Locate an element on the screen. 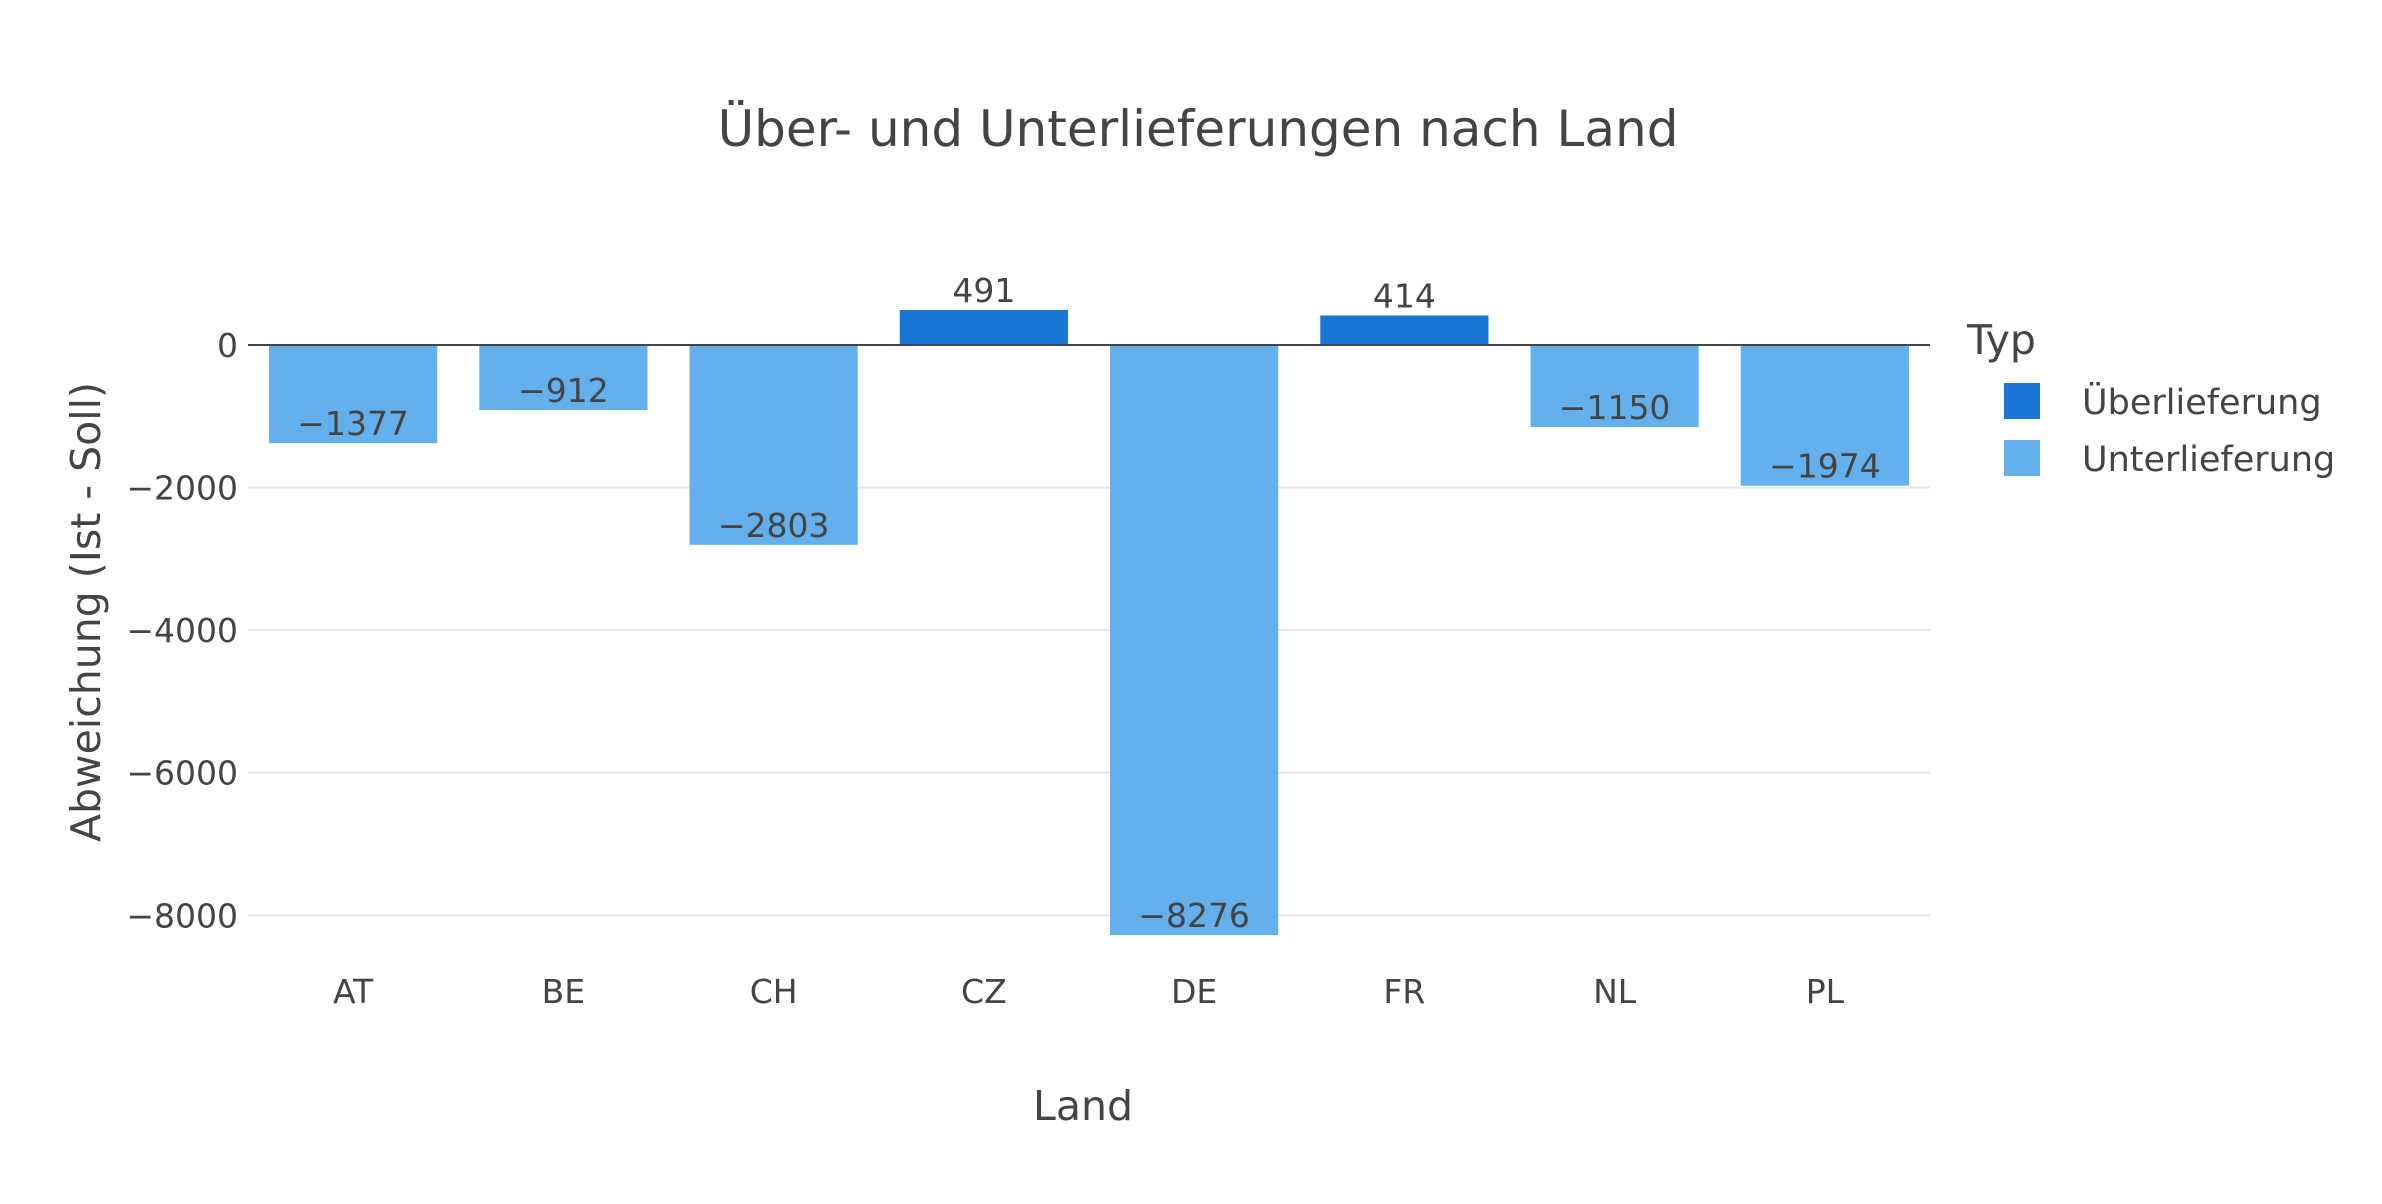 The width and height of the screenshot is (2382, 1204). y-axis-ticks: 0 −2000 −4000 −6000 −8000 is located at coordinates (182, 630).